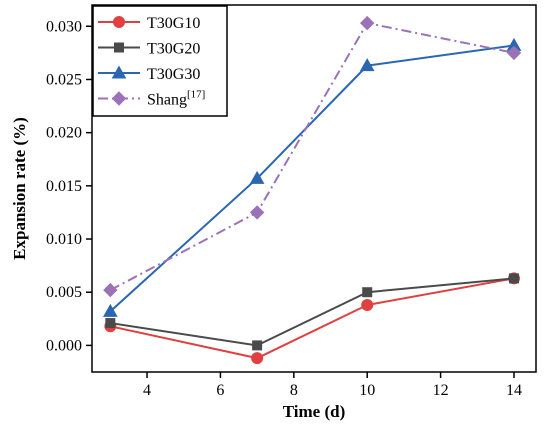  What do you see at coordinates (314, 411) in the screenshot?
I see `x-axis-title: Time (d)` at bounding box center [314, 411].